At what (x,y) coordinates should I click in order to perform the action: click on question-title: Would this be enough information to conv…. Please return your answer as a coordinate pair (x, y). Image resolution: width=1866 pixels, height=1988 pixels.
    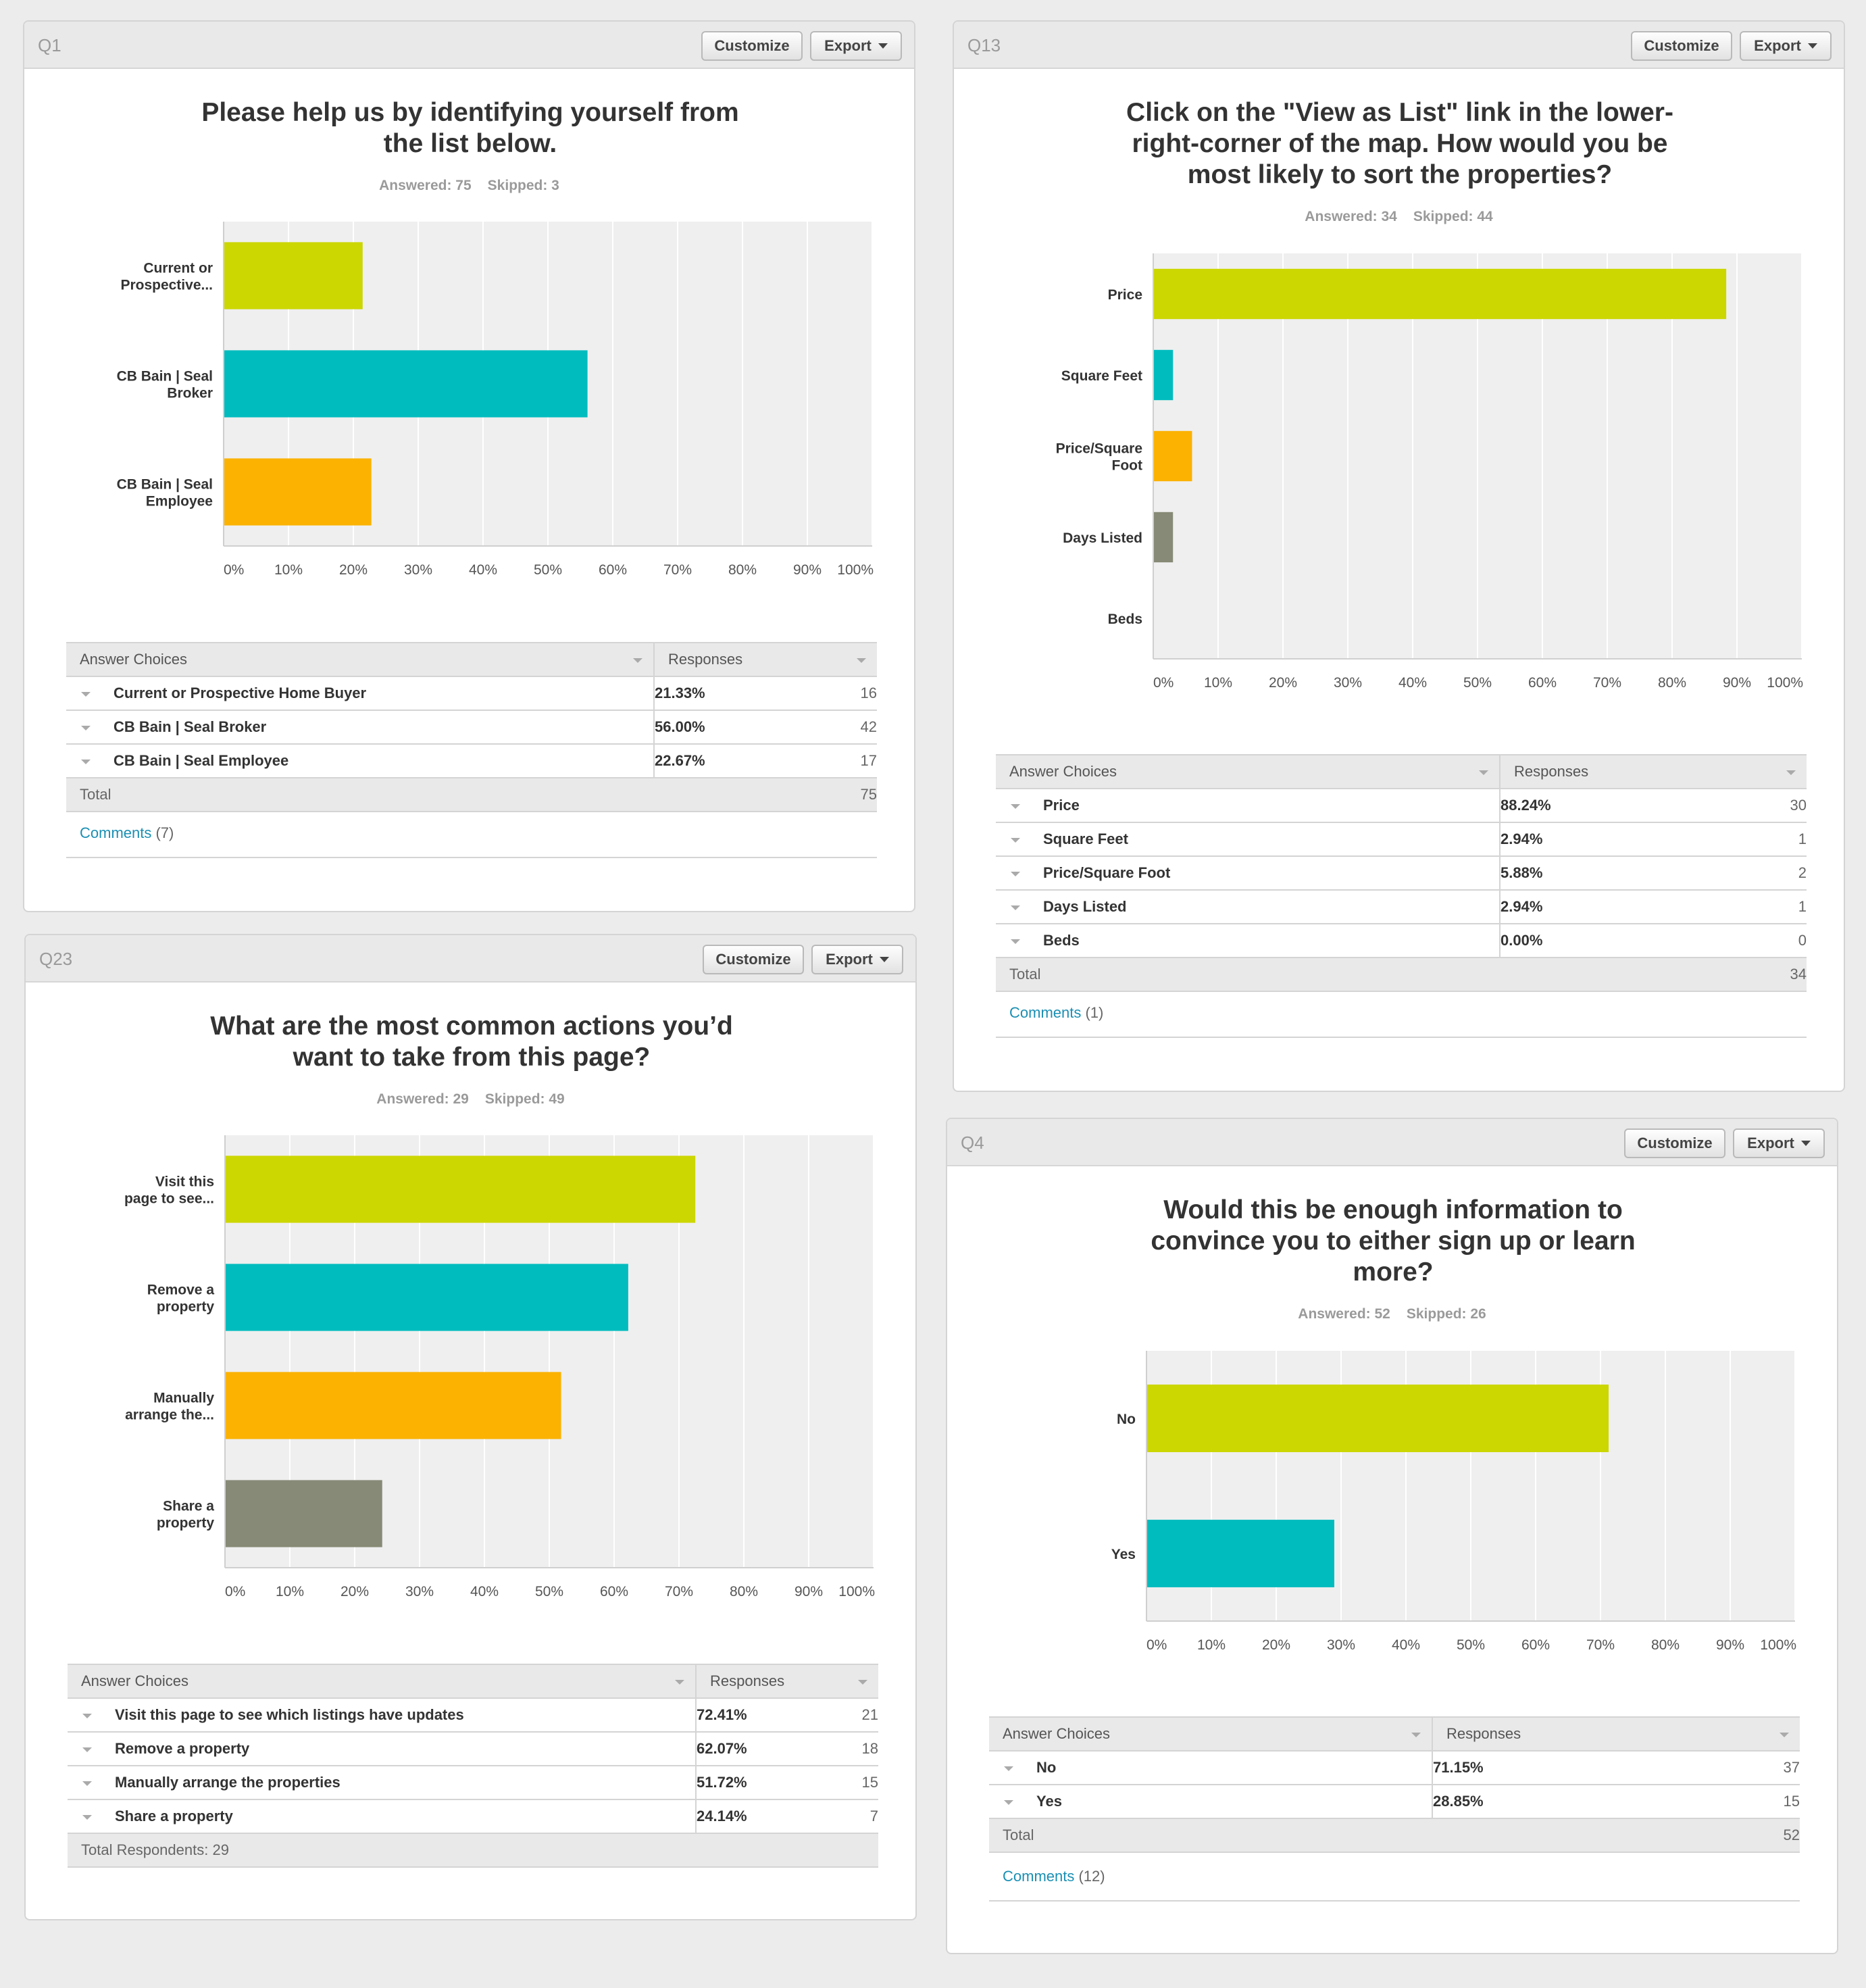
    Looking at the image, I should click on (1393, 1241).